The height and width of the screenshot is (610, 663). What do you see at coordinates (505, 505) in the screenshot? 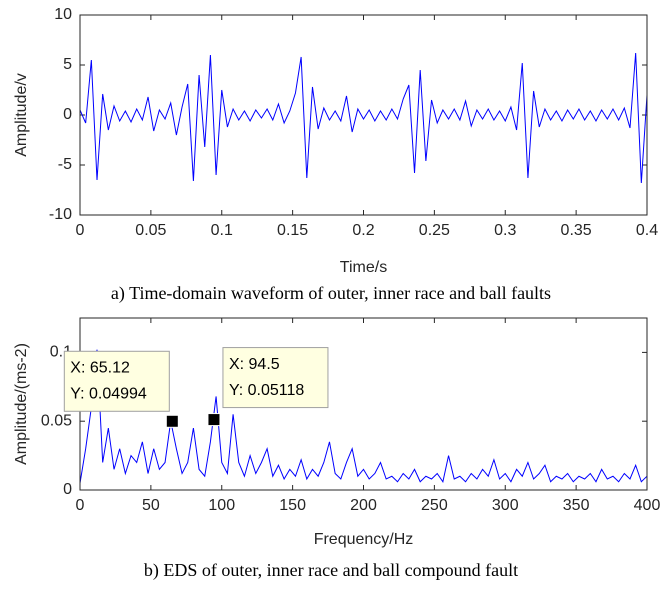
I see `x-tick-label: 300` at bounding box center [505, 505].